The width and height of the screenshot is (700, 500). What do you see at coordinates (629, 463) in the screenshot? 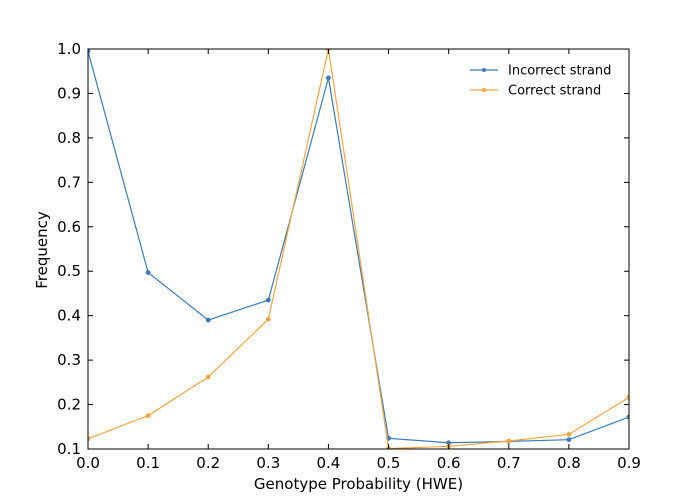
I see `x-tick-label: 0.9` at bounding box center [629, 463].